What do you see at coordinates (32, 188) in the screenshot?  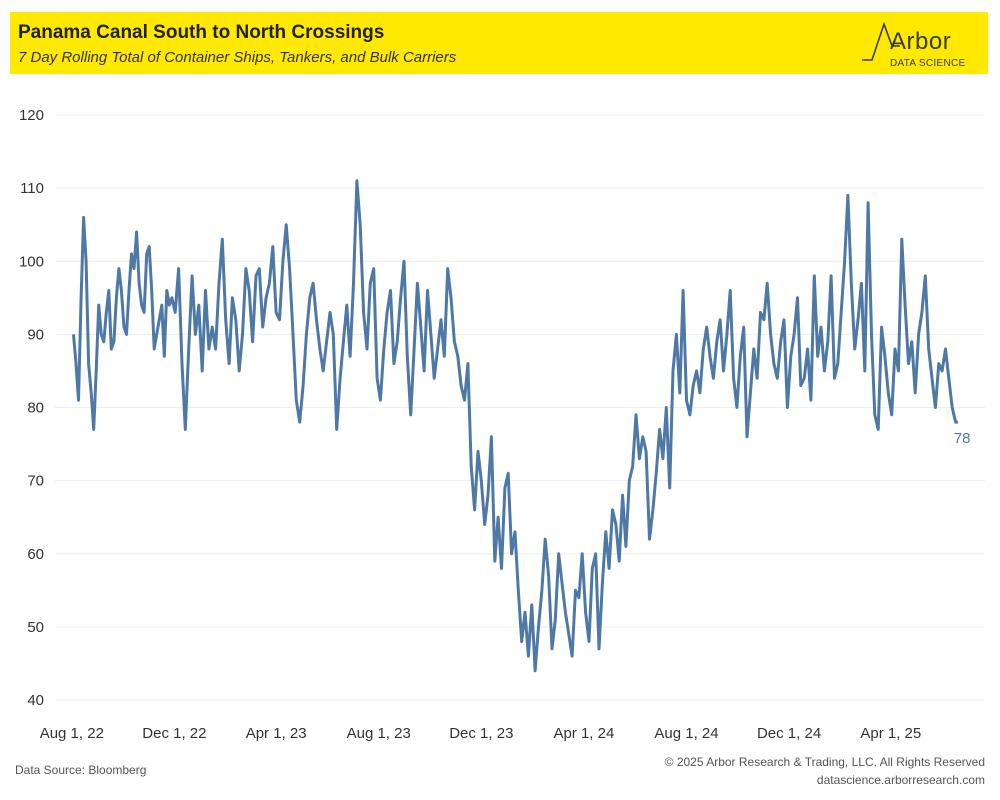 I see `y-tick-label: 110` at bounding box center [32, 188].